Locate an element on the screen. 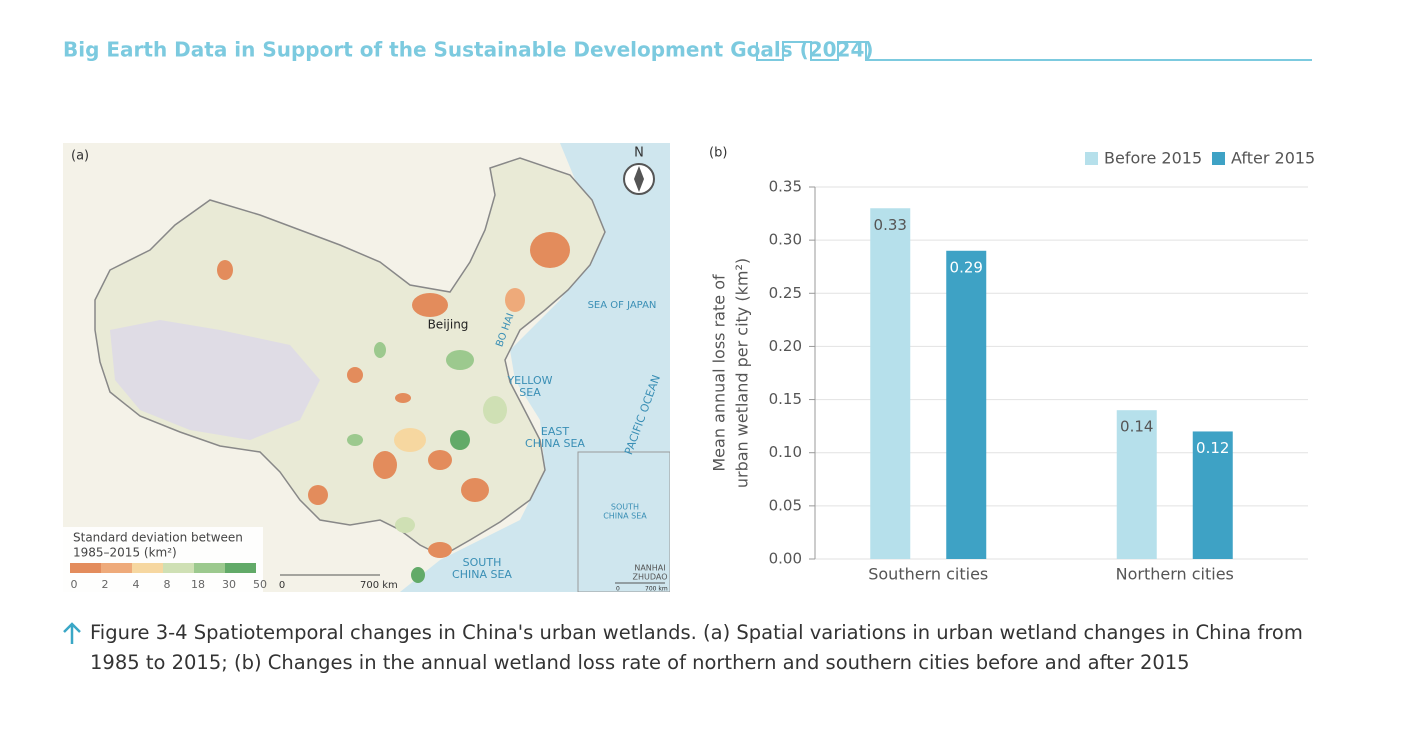 This screenshot has width=1407, height=733. value-label: 0.12 is located at coordinates (1212, 448).